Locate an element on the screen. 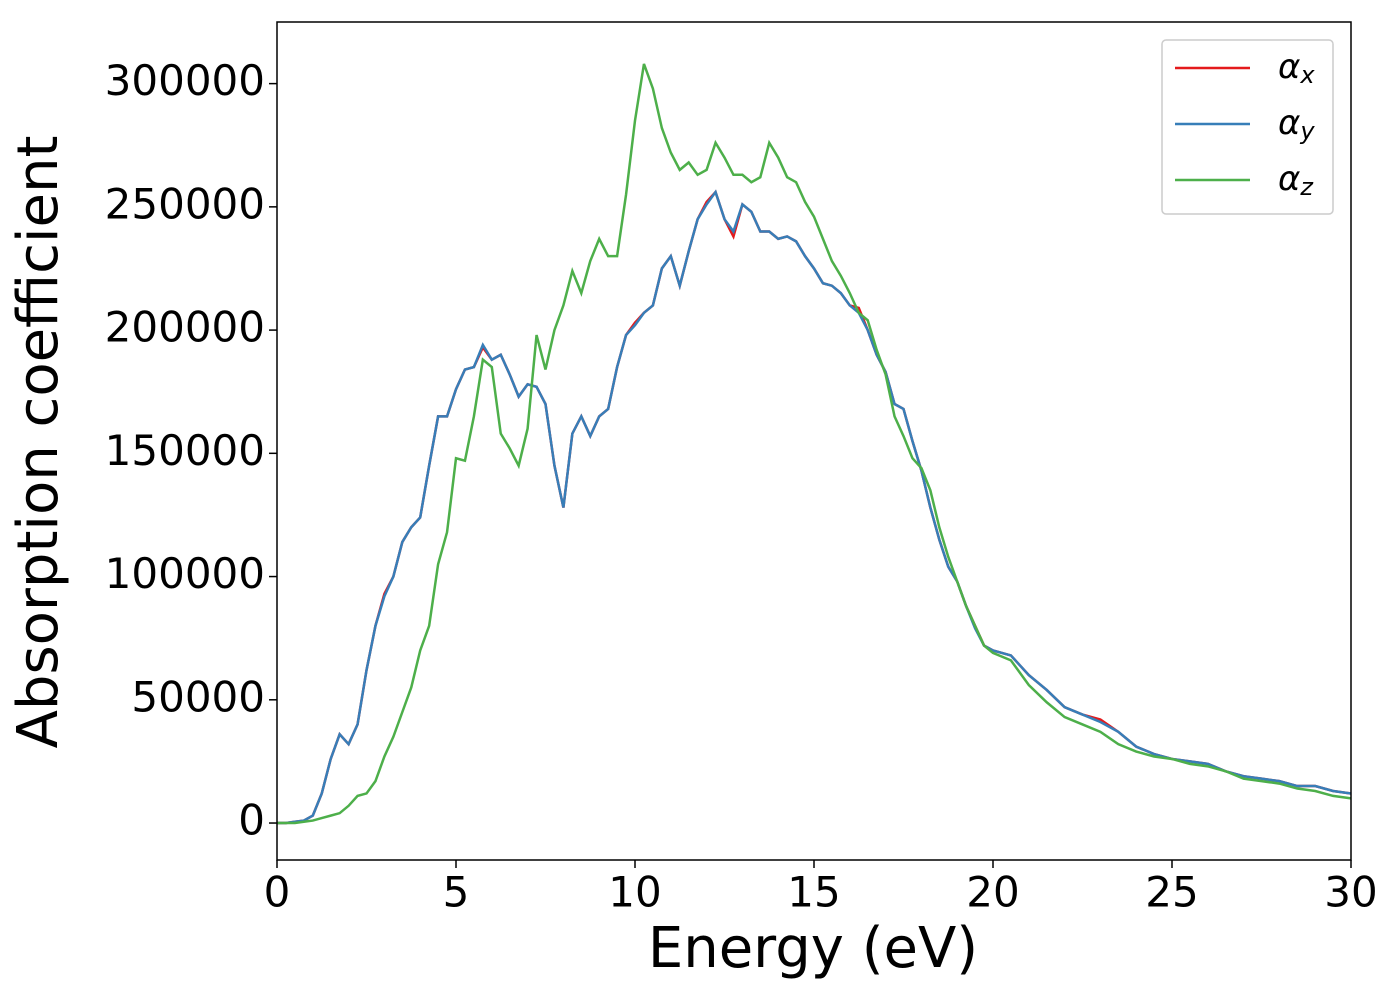 This screenshot has width=1400, height=1000. y-tick-label: 150000 is located at coordinates (185, 450).